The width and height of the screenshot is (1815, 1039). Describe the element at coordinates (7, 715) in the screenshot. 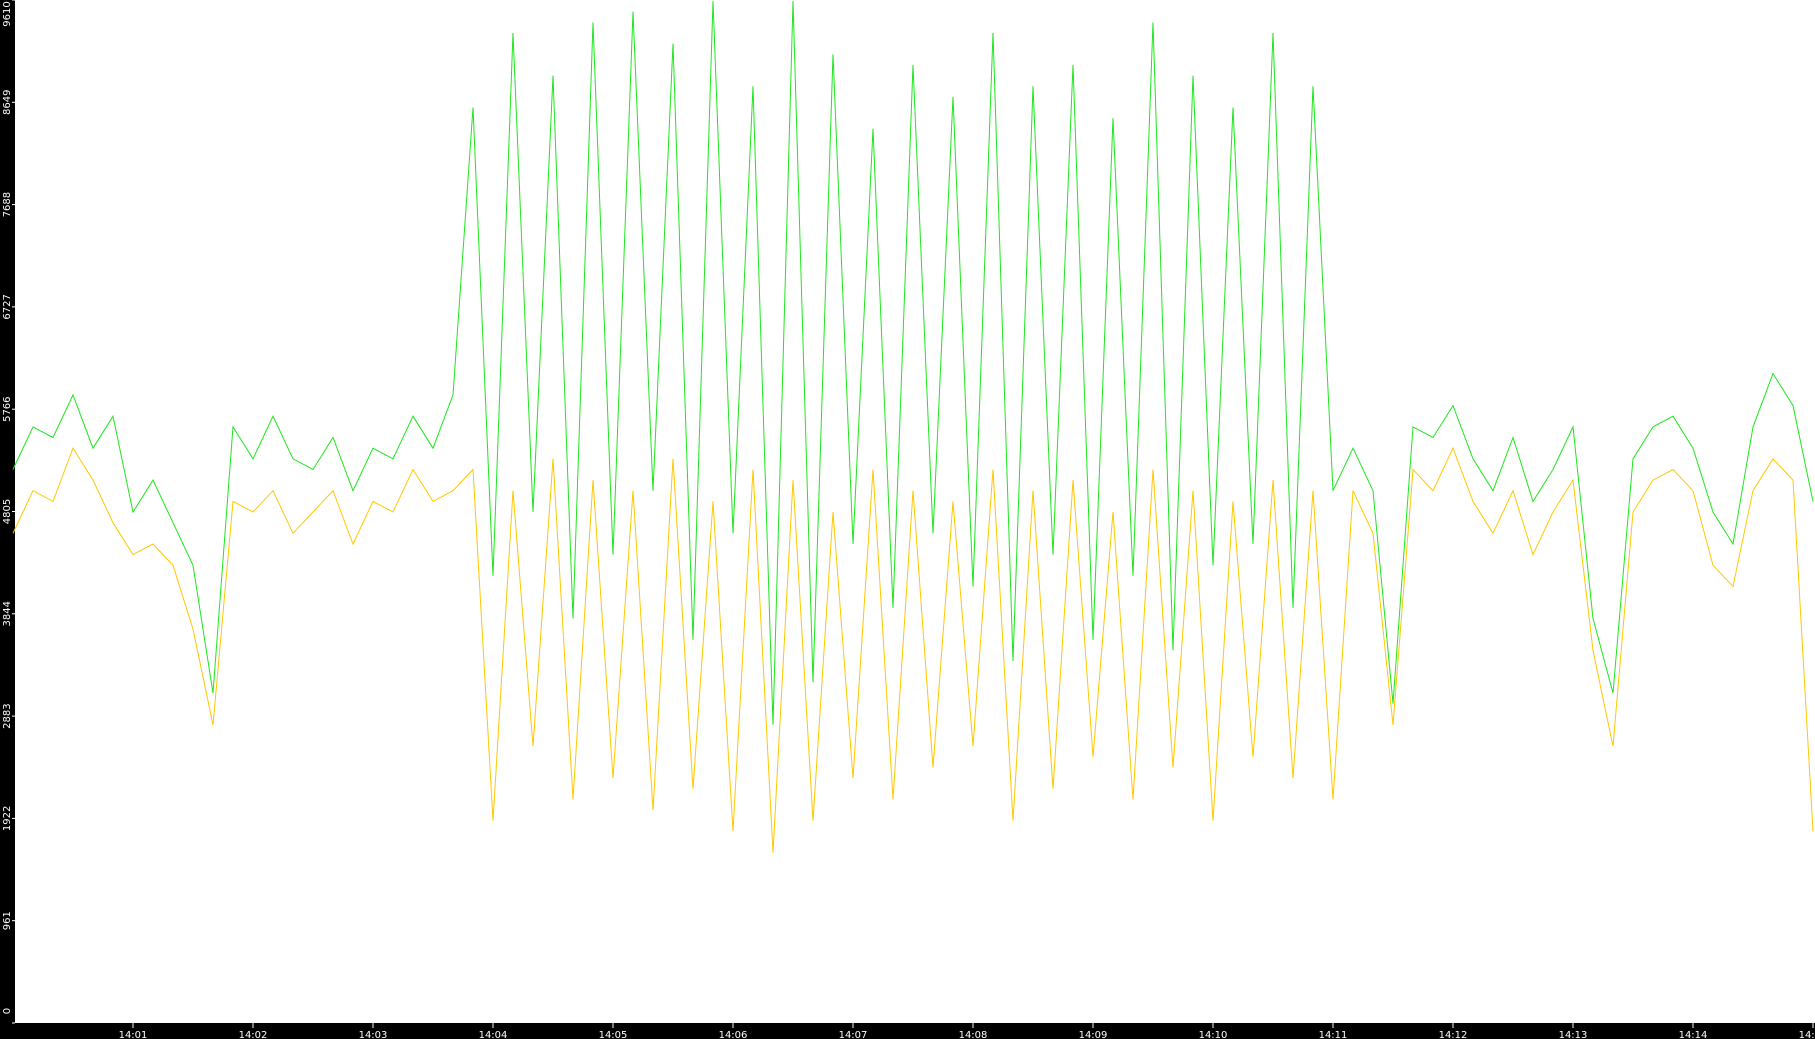

I see `y-tick-label: 2883` at that location.